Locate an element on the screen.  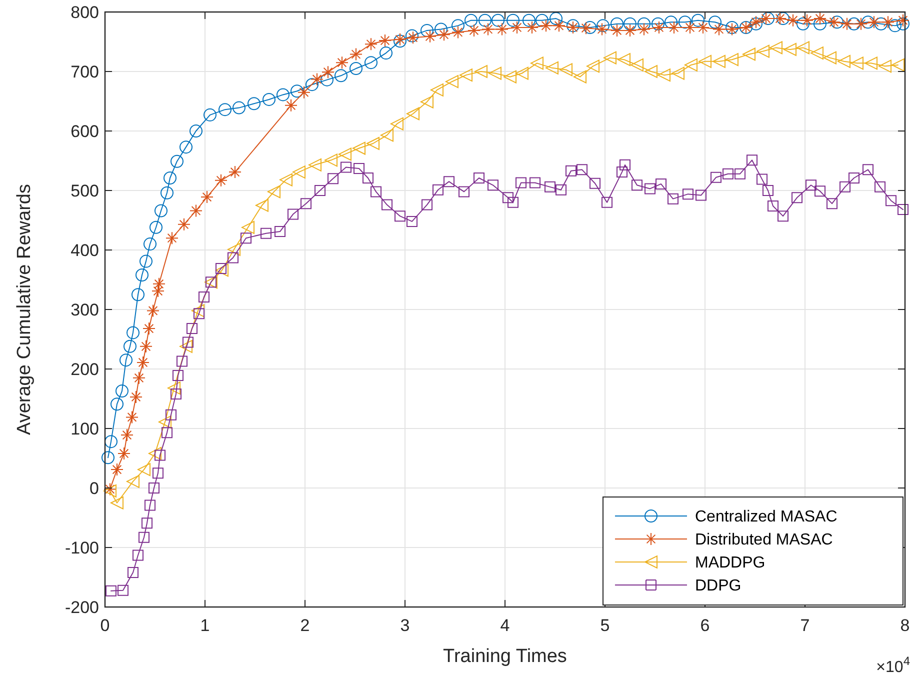
y-tick-label: 800 is located at coordinates (84, 12).